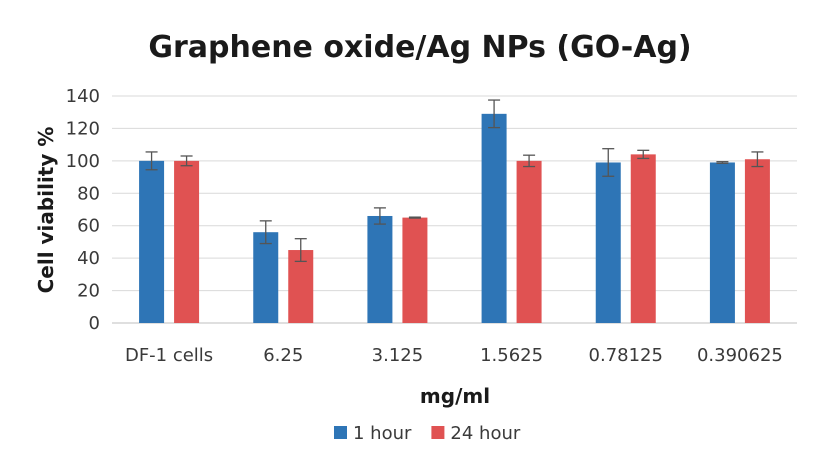 The width and height of the screenshot is (840, 473). Describe the element at coordinates (455, 396) in the screenshot. I see `x-axis-title: mg/ml` at that location.